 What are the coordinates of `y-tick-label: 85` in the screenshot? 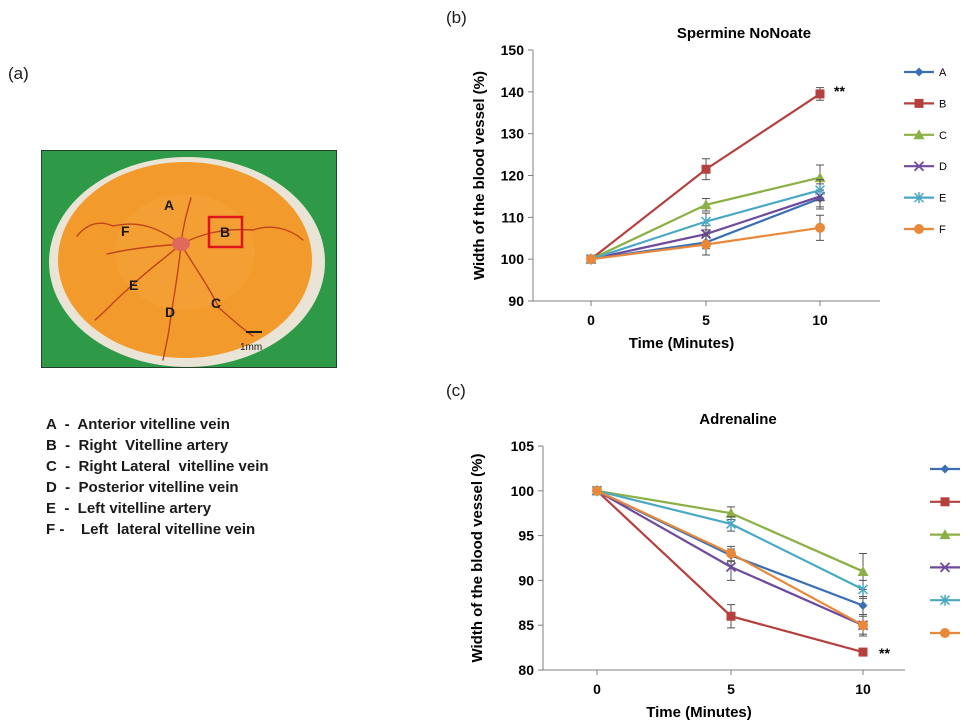 It's located at (526, 625).